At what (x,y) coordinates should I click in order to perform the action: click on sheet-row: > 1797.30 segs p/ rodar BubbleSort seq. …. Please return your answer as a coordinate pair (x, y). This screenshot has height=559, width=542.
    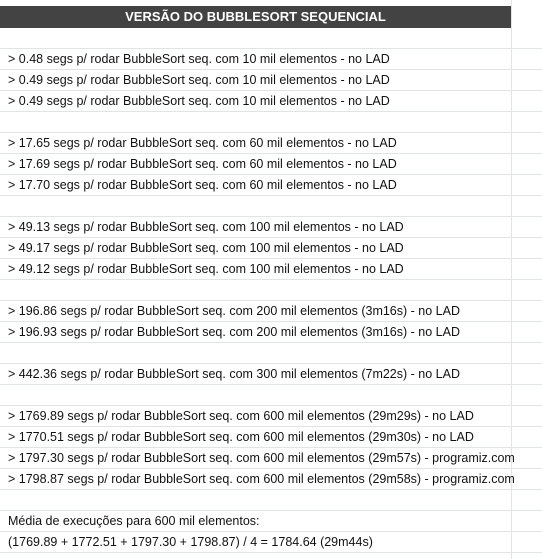
    Looking at the image, I should click on (271, 458).